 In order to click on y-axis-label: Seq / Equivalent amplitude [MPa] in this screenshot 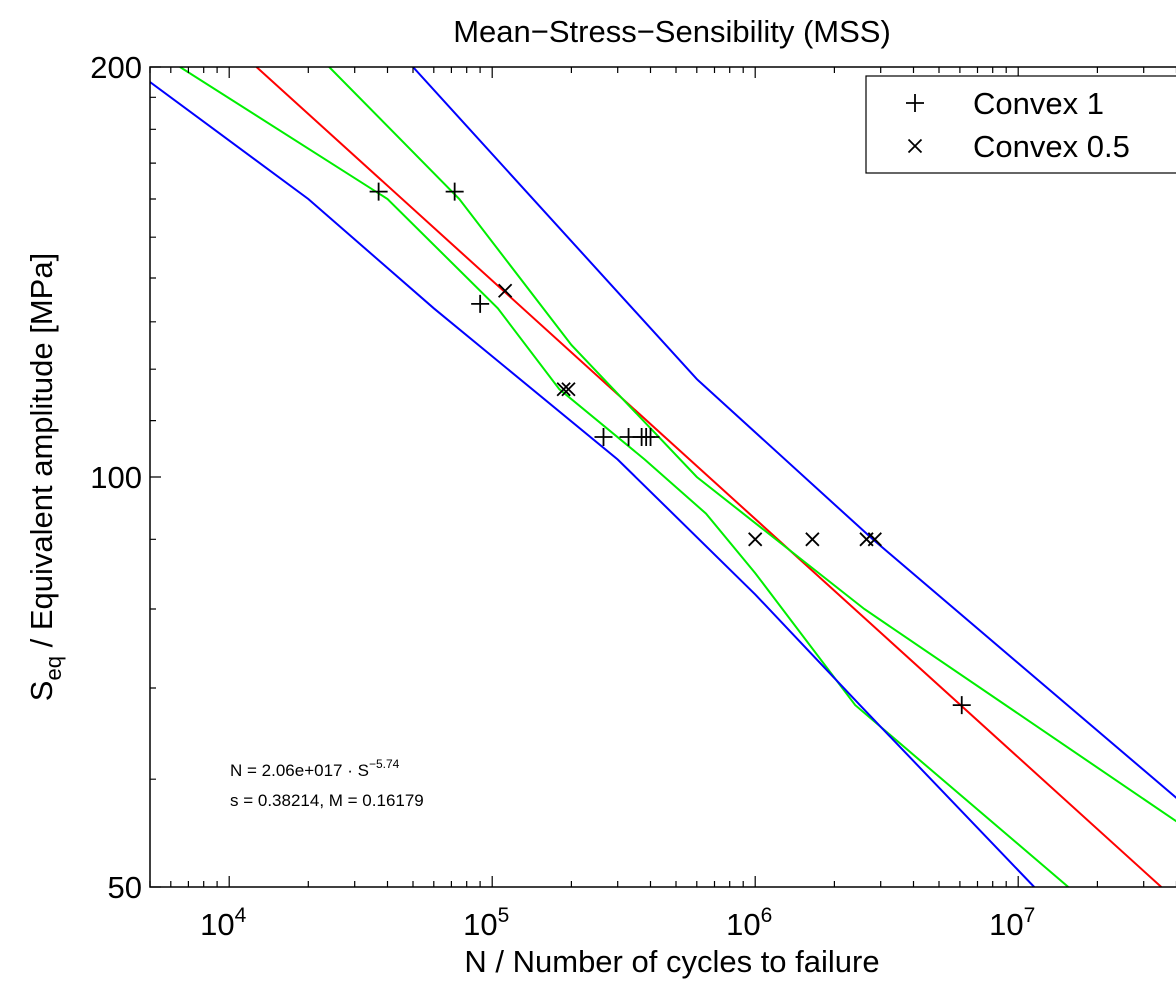, I will do `click(45, 477)`.